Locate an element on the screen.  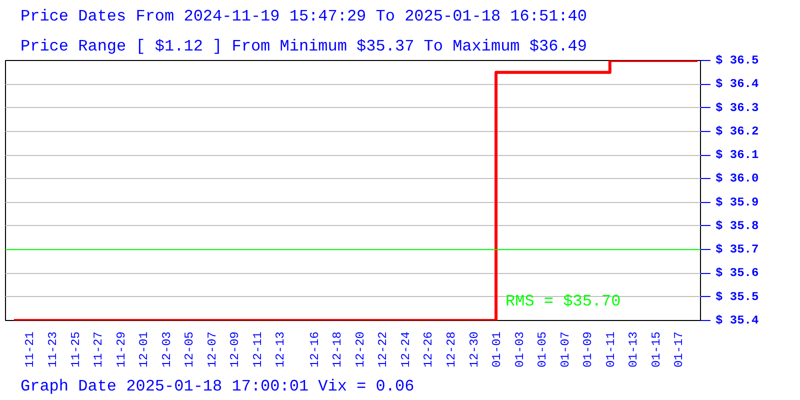
x-tick-label: 01-03 is located at coordinates (519, 349).